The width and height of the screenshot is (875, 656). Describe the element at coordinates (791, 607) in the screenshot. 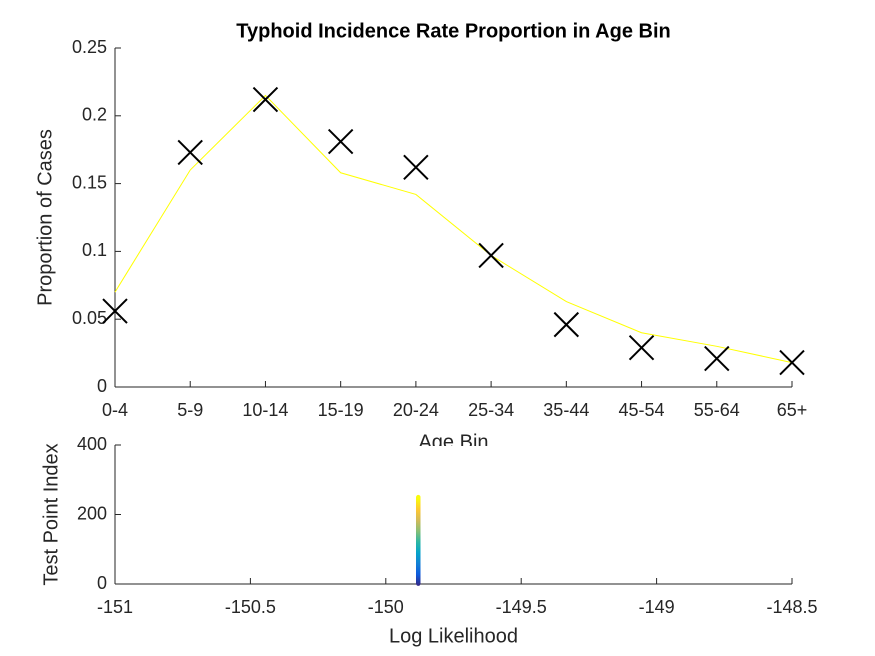

I see `x-tick-label: -148.5` at that location.